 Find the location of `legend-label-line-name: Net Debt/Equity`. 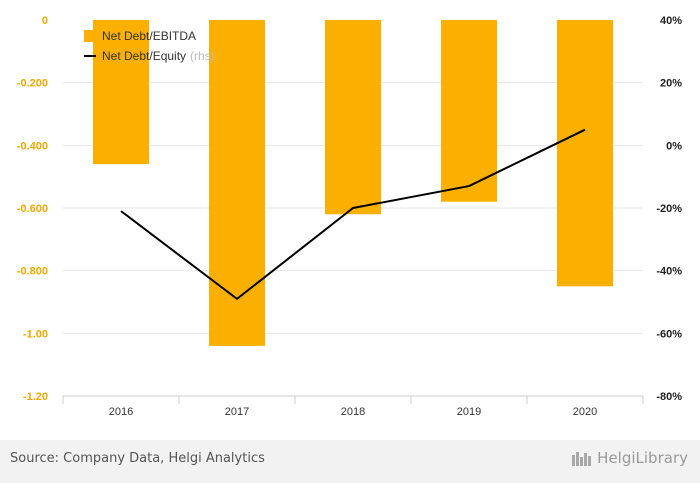

legend-label-line-name: Net Debt/Equity is located at coordinates (144, 56).